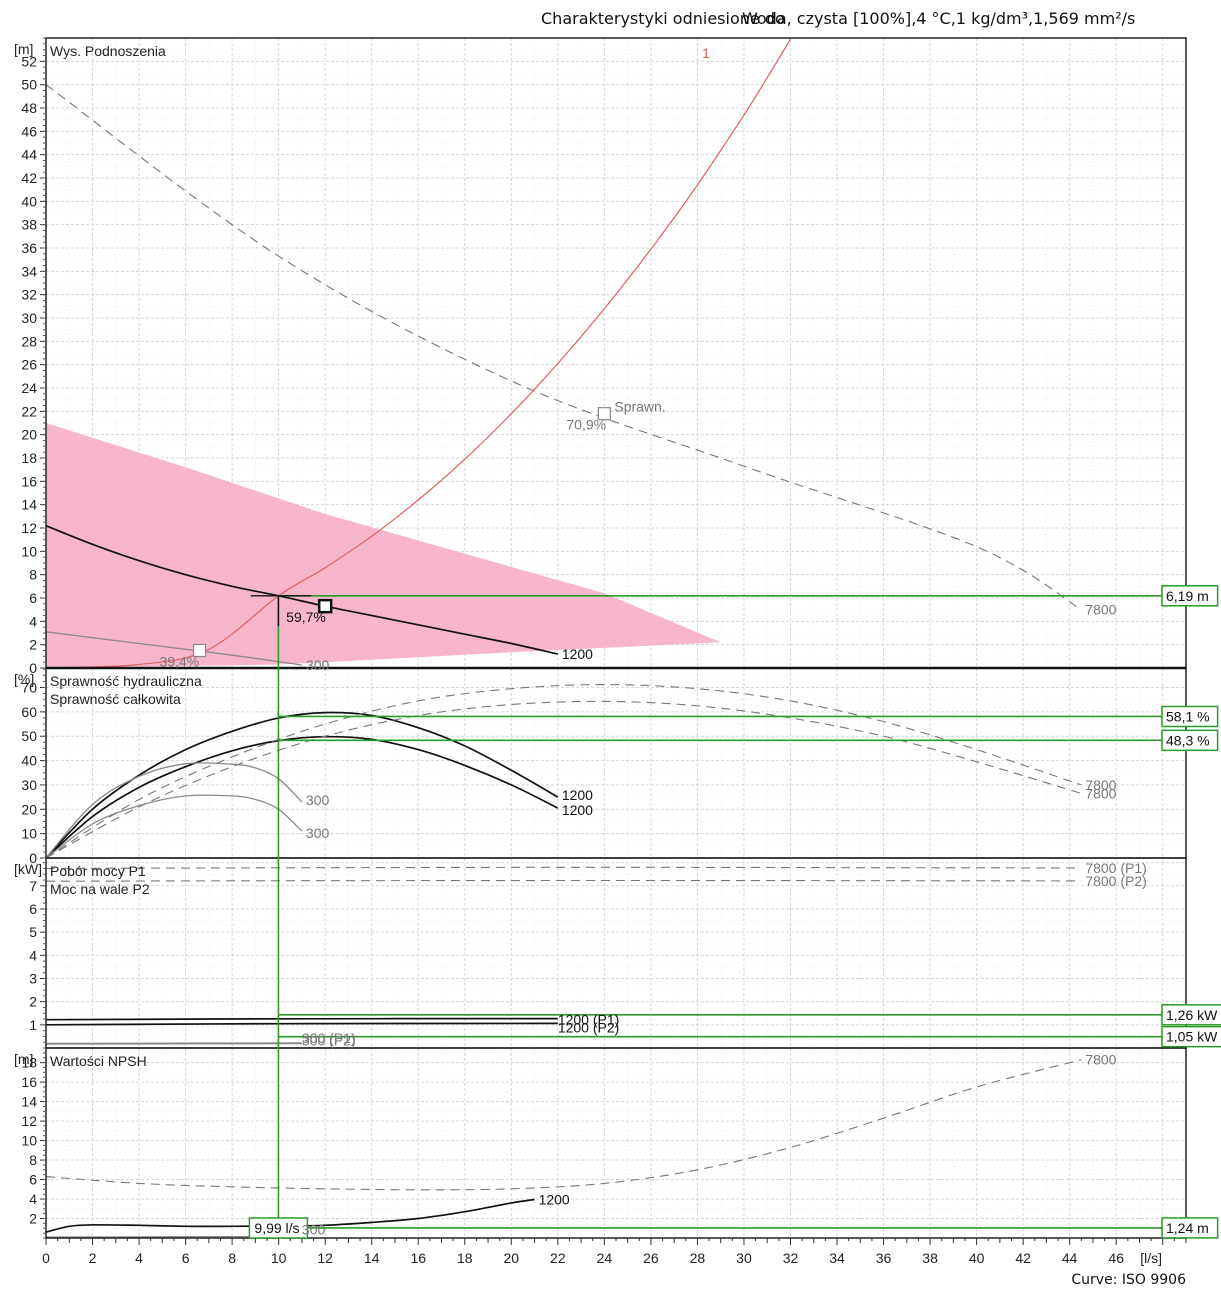  Describe the element at coordinates (23, 49) in the screenshot. I see `y-unit-label: [m]` at that location.